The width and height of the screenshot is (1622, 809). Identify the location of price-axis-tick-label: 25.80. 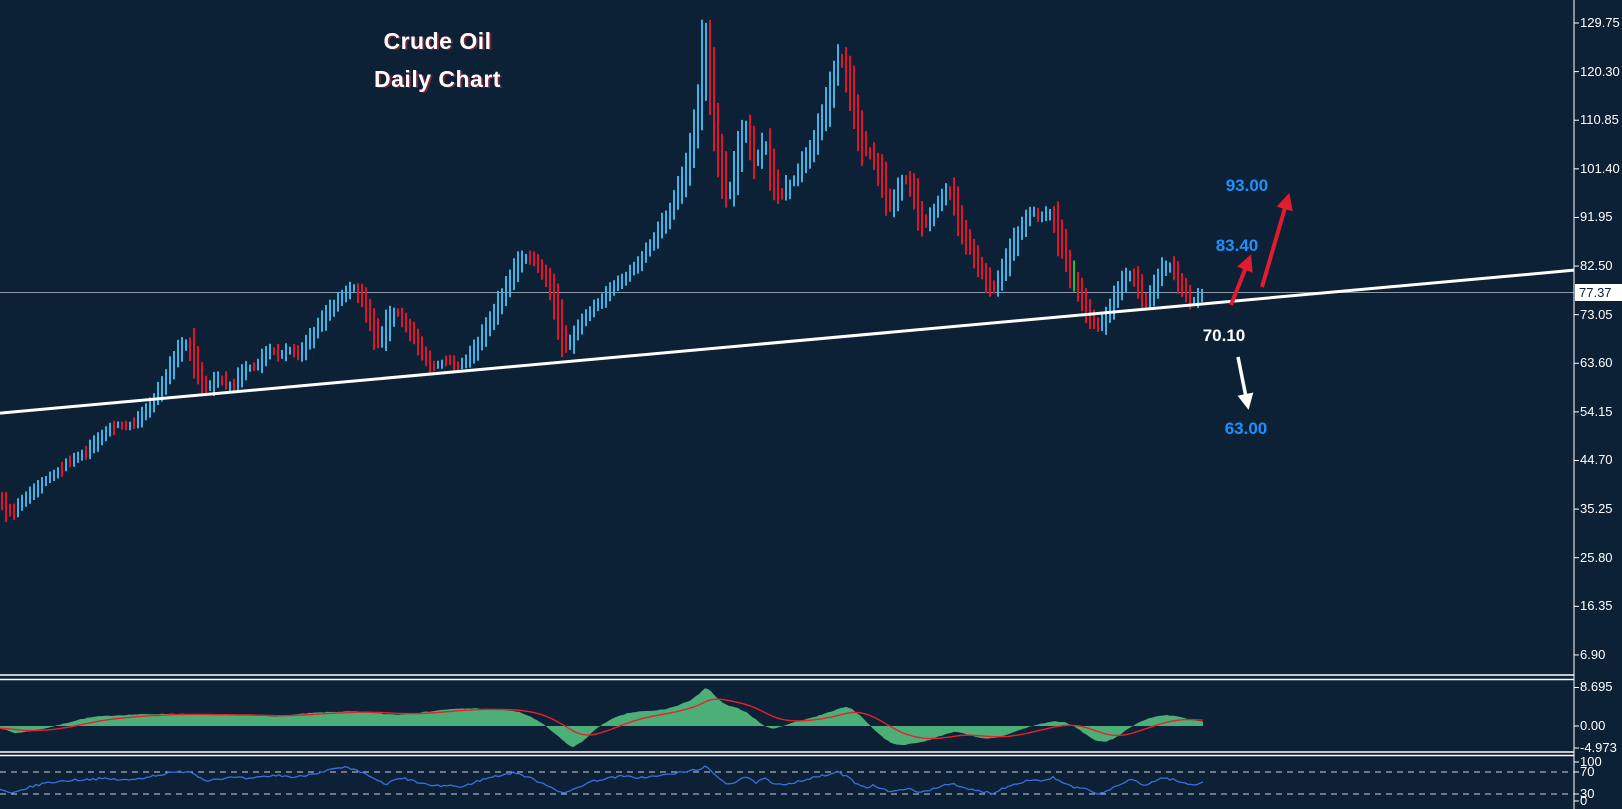
(1596, 557).